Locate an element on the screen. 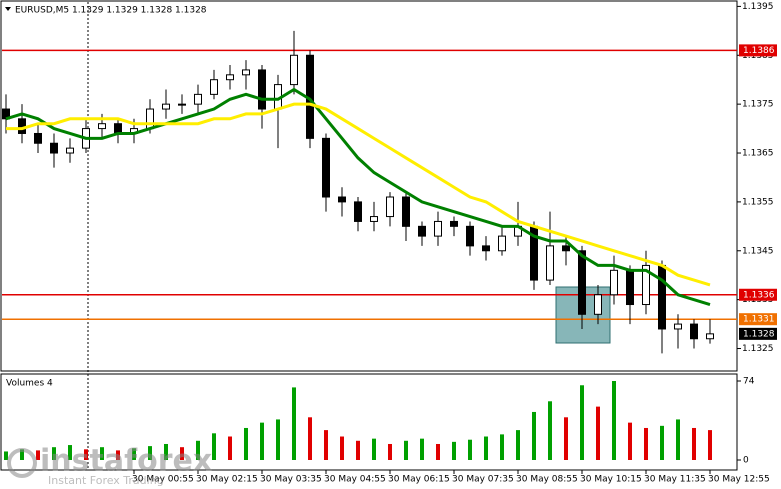 This screenshot has width=781, height=489. x-tick-label: 30 May 03:35 is located at coordinates (291, 480).